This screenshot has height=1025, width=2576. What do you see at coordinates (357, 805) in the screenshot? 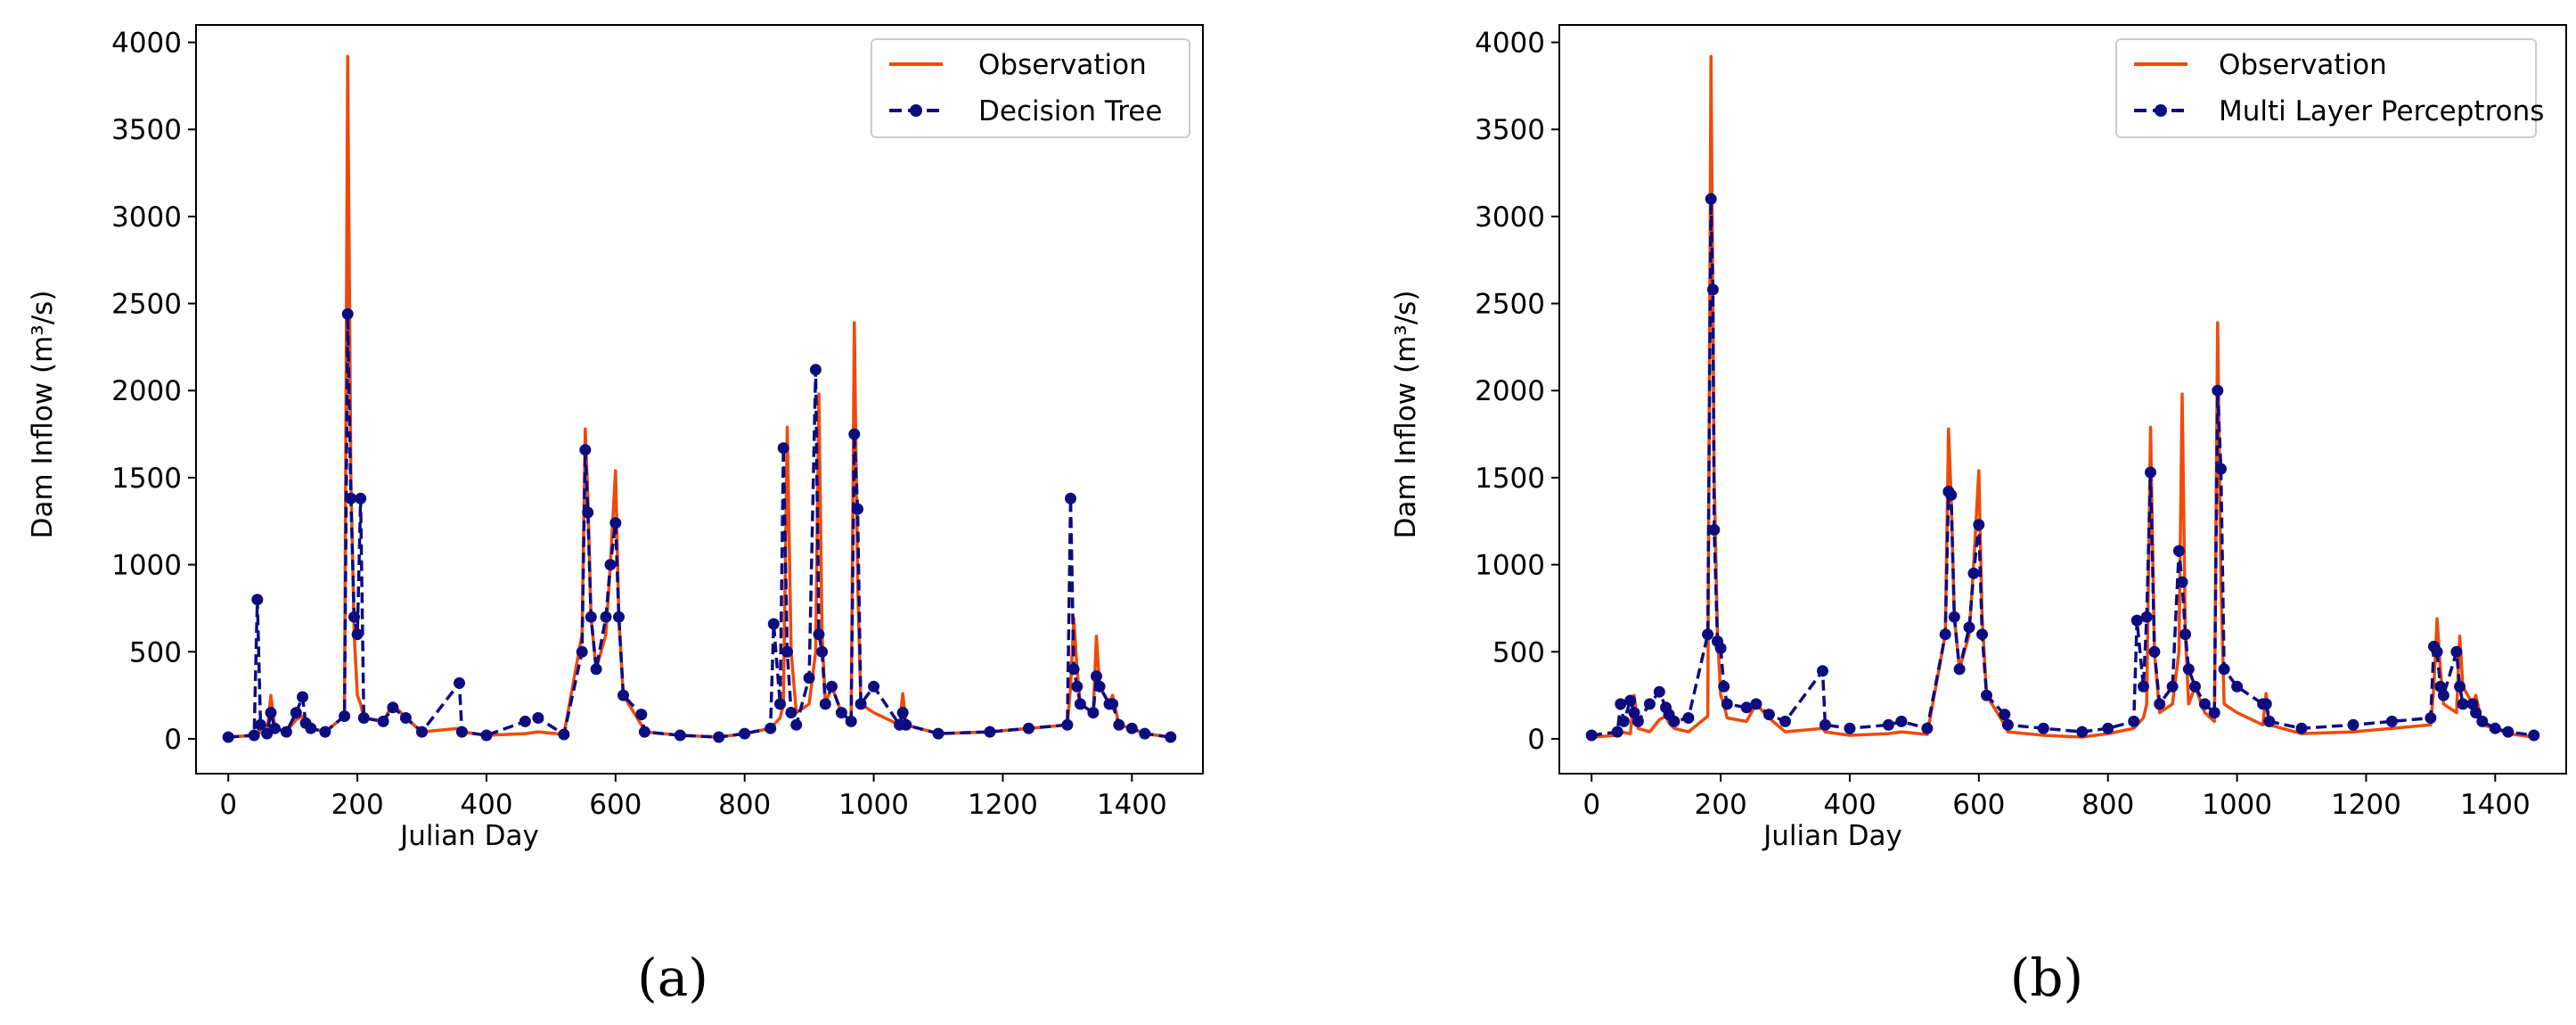
I see `x-tick-label: 200` at bounding box center [357, 805].